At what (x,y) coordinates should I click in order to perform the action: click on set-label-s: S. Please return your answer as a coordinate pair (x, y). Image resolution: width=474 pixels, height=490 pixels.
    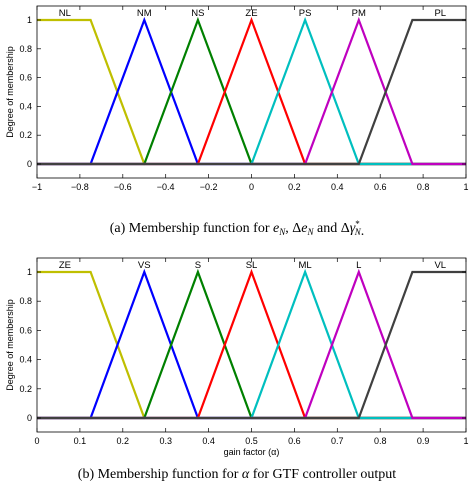
    Looking at the image, I should click on (198, 265).